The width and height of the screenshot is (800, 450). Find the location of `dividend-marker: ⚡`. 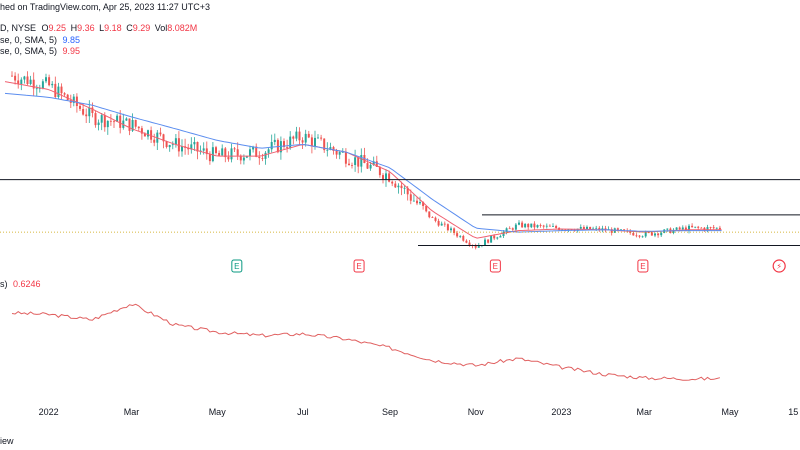

dividend-marker: ⚡ is located at coordinates (779, 266).